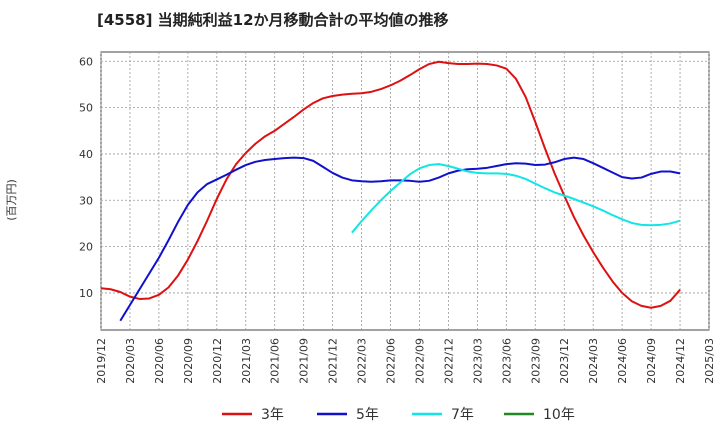  Describe the element at coordinates (272, 415) in the screenshot. I see `legend-label: 3年` at that location.